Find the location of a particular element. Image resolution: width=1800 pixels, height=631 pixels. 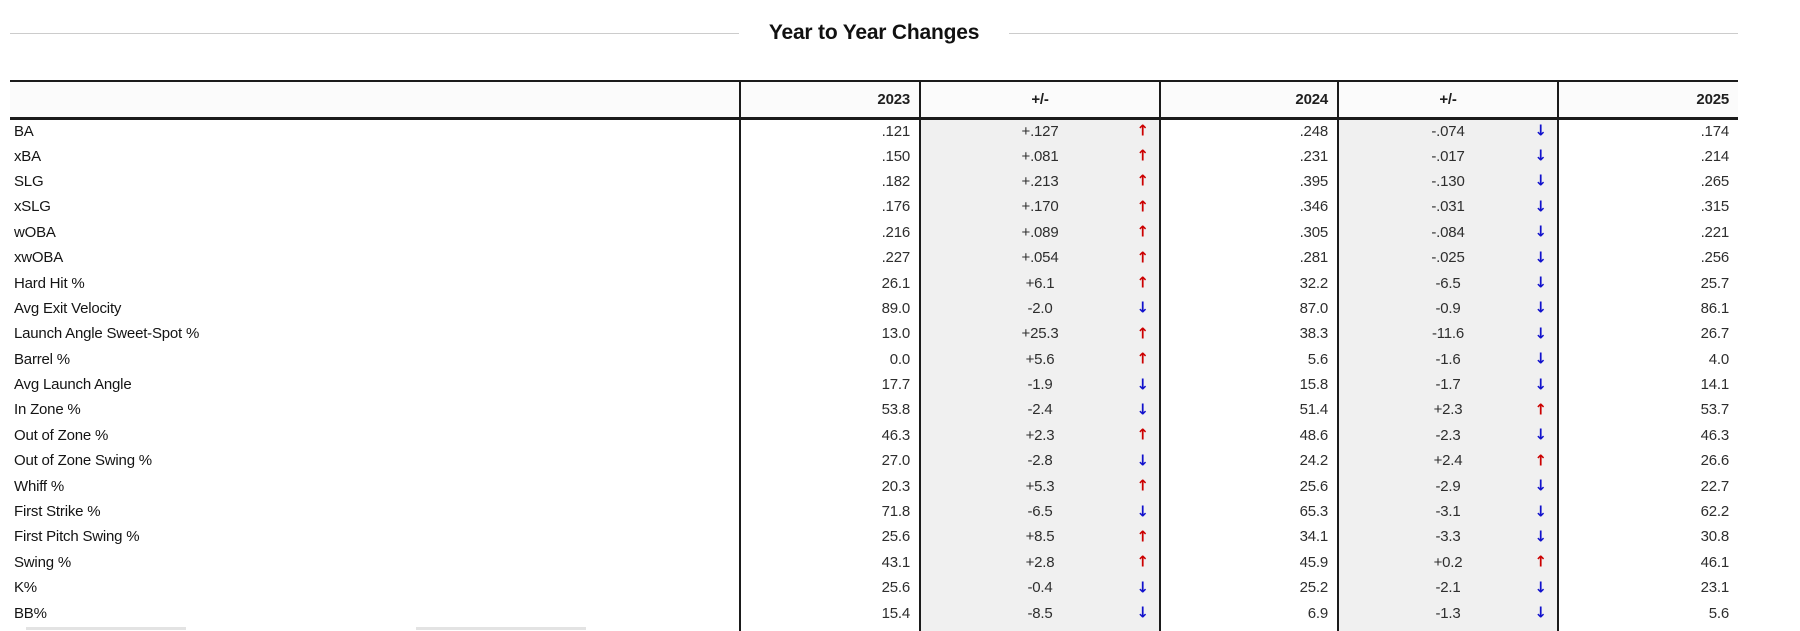

year-2025-value-cell: 86.1 is located at coordinates (1647, 308).